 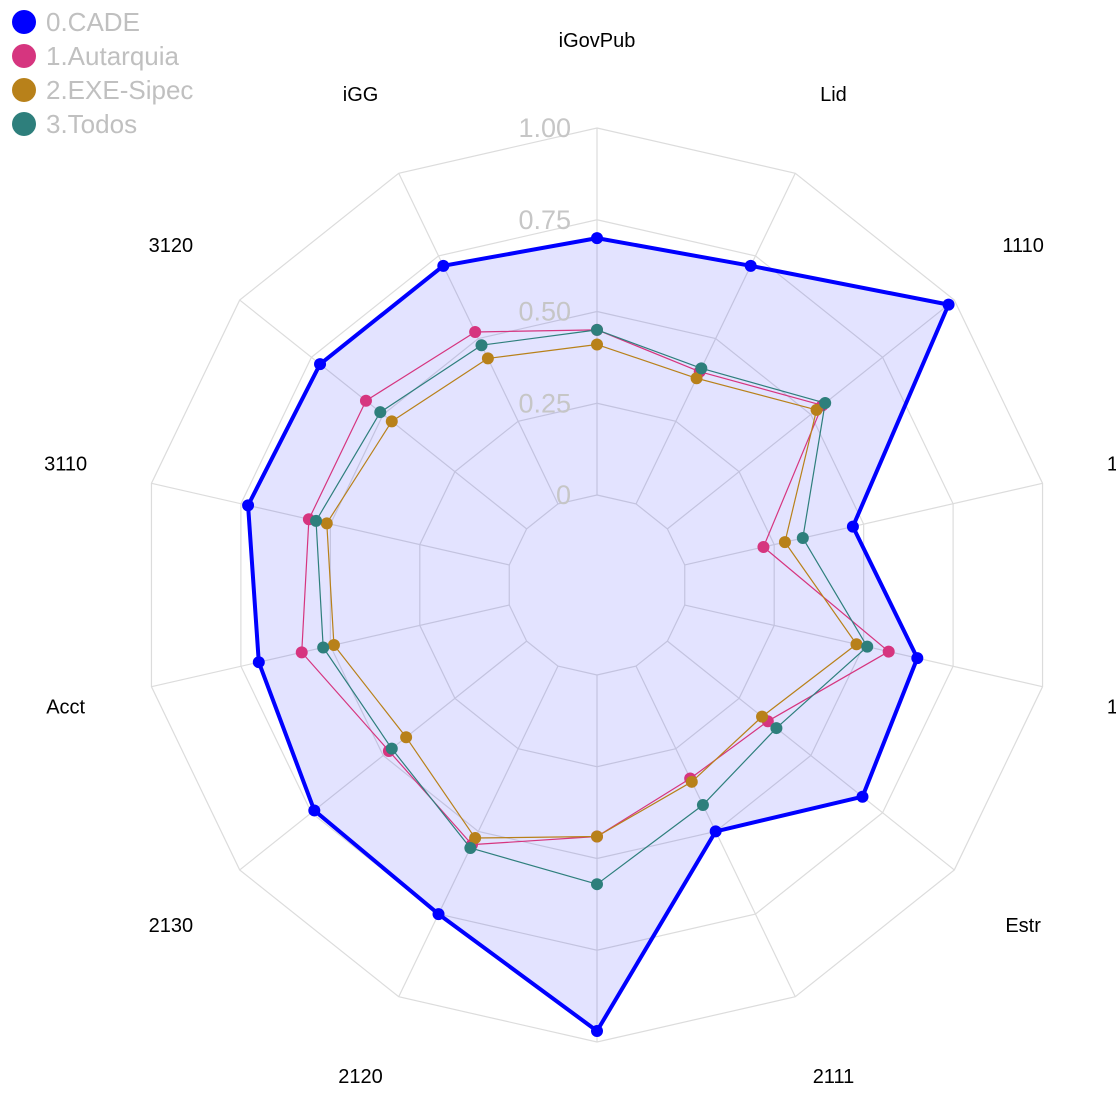 I want to click on axis-label-4: 1130, so click(x=1111, y=707).